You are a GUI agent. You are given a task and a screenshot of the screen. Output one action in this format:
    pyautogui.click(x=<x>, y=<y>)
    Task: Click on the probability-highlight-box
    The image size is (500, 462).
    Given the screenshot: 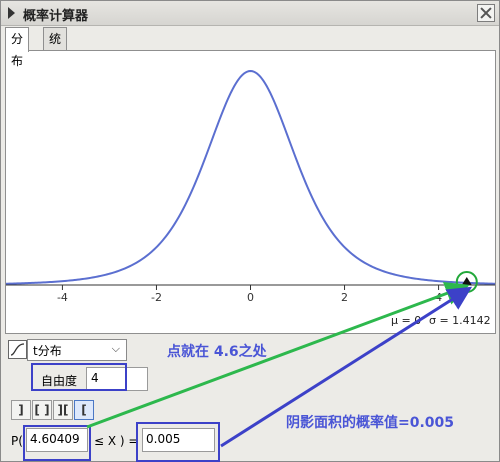 What is the action you would take?
    pyautogui.click(x=178, y=442)
    